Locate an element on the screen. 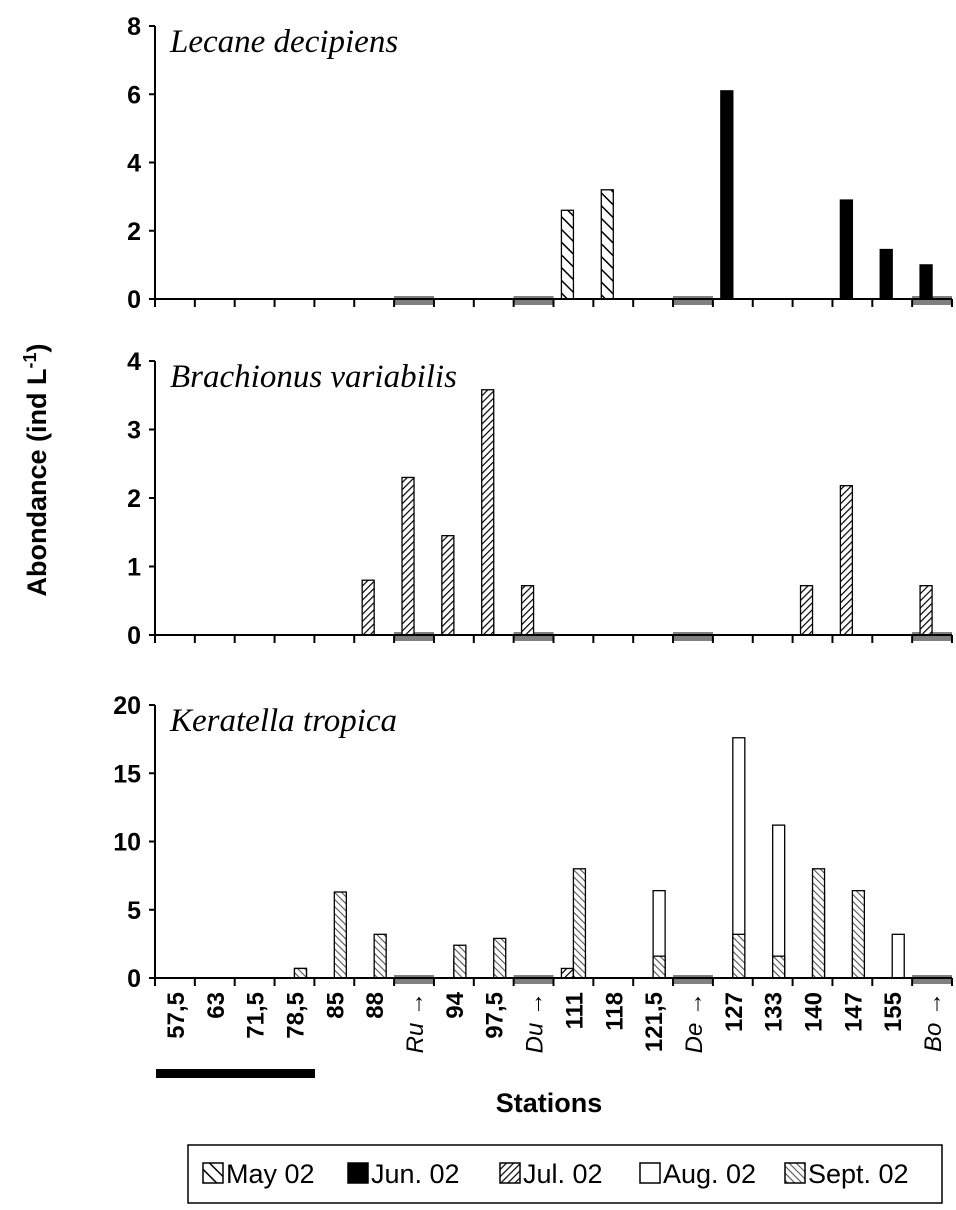 This screenshot has height=1210, width=956. legend-item-jul-02: Jul. 02 is located at coordinates (551, 1174).